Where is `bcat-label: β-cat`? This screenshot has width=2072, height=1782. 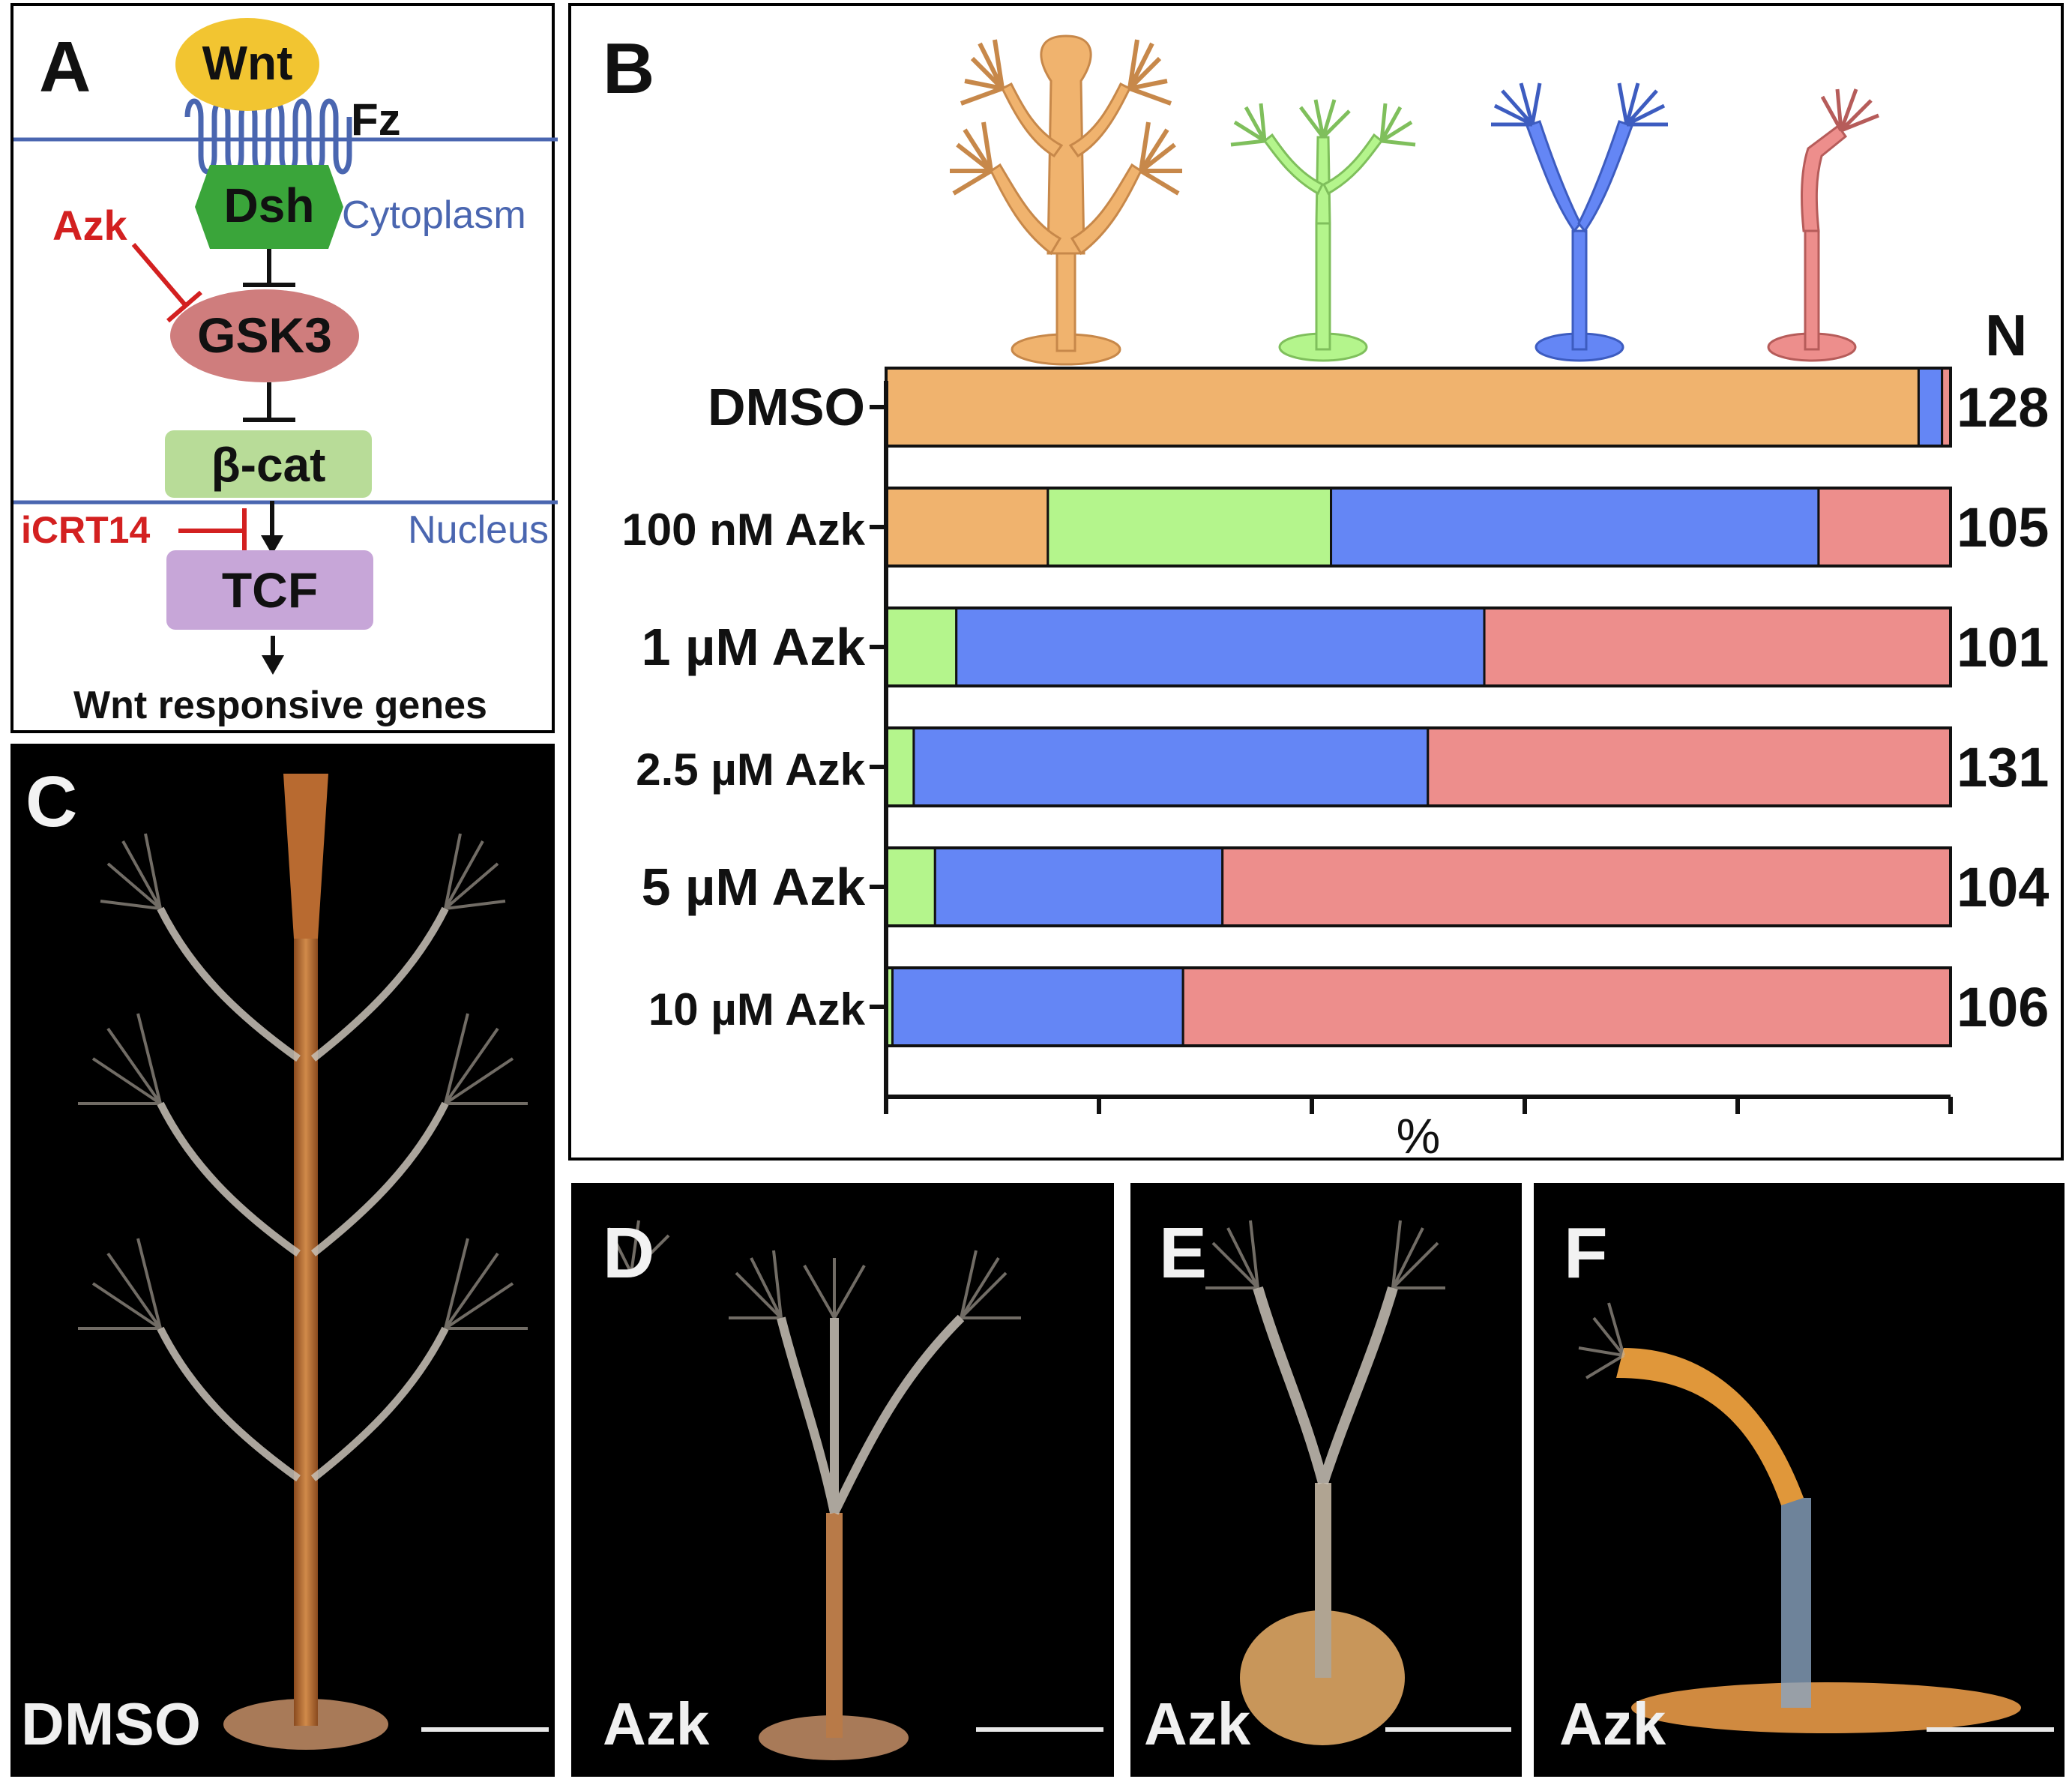
bcat-label: β-cat is located at coordinates (269, 465).